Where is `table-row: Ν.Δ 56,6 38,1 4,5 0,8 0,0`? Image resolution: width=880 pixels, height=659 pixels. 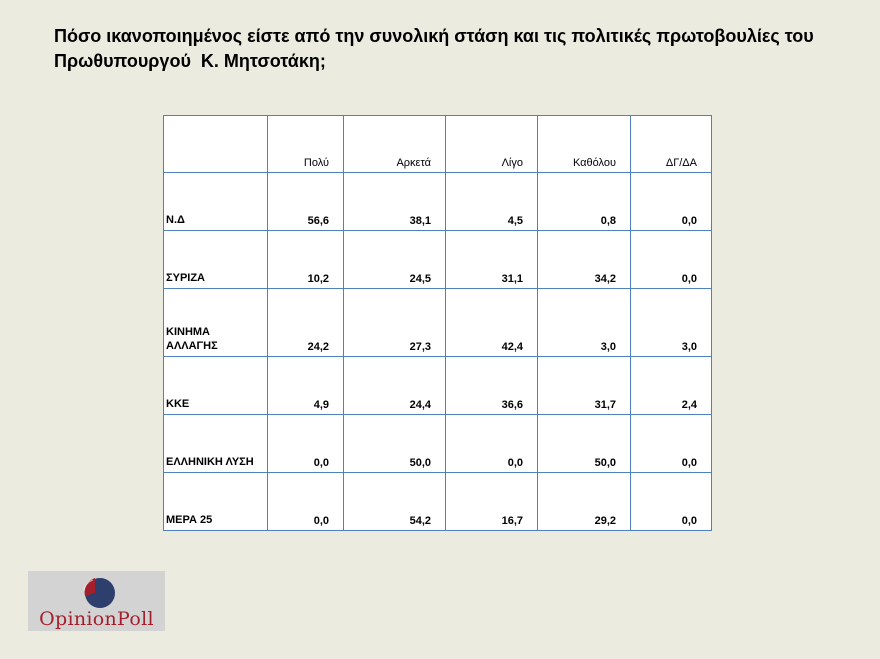 table-row: Ν.Δ 56,6 38,1 4,5 0,8 0,0 is located at coordinates (437, 201).